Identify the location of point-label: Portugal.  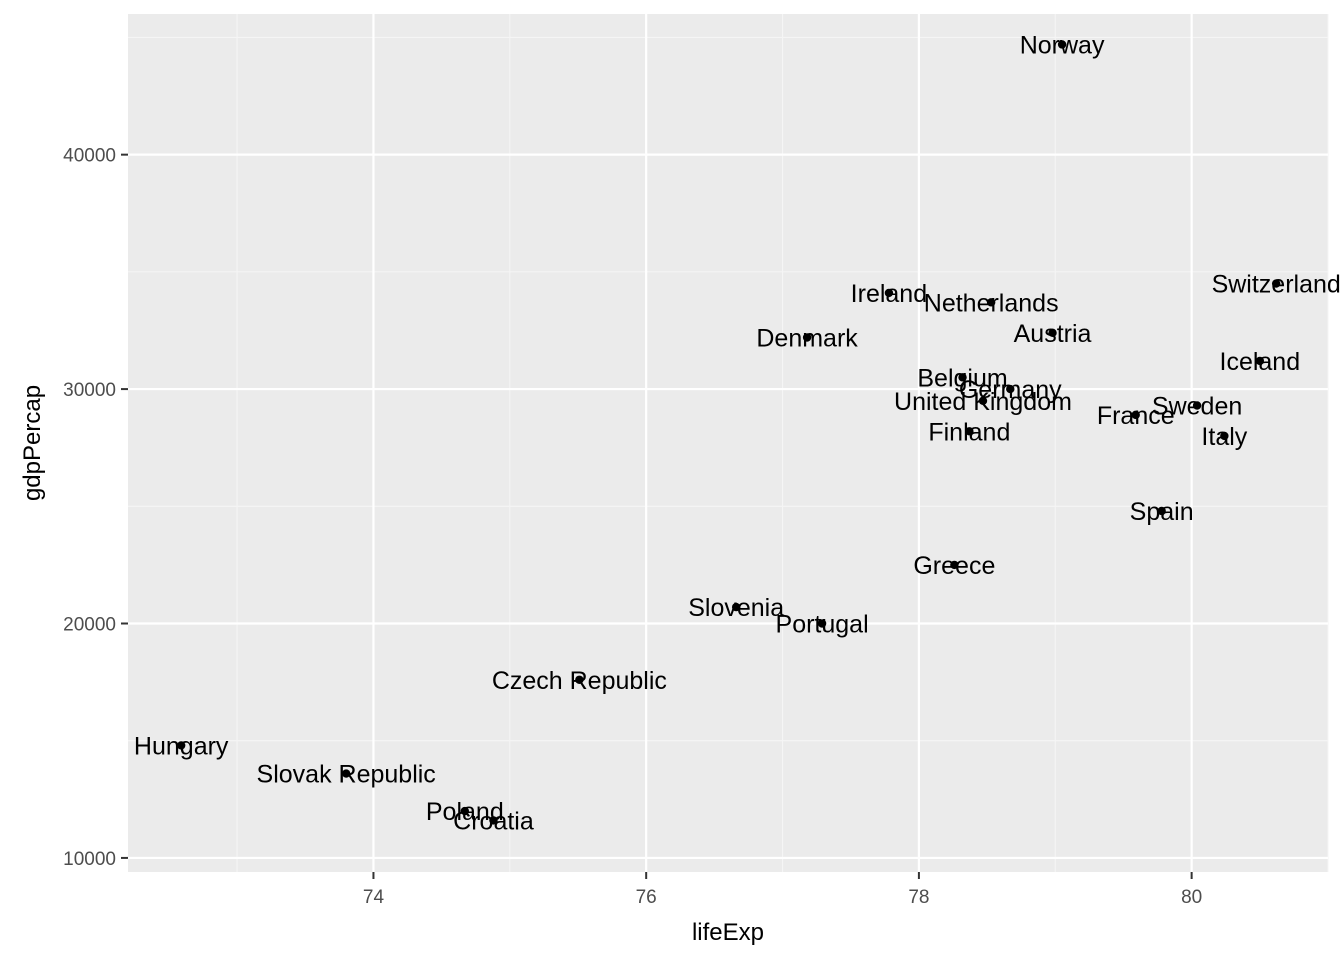
(822, 625).